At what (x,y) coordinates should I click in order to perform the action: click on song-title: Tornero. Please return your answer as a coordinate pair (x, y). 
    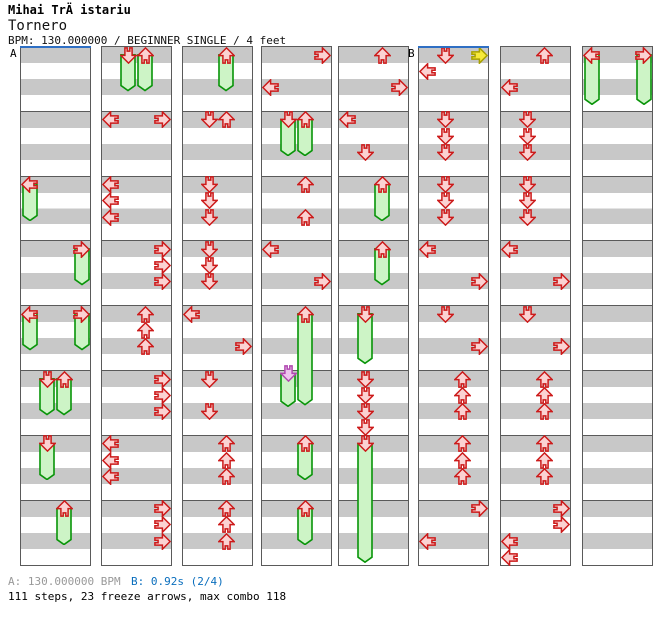
    Looking at the image, I should click on (38, 26).